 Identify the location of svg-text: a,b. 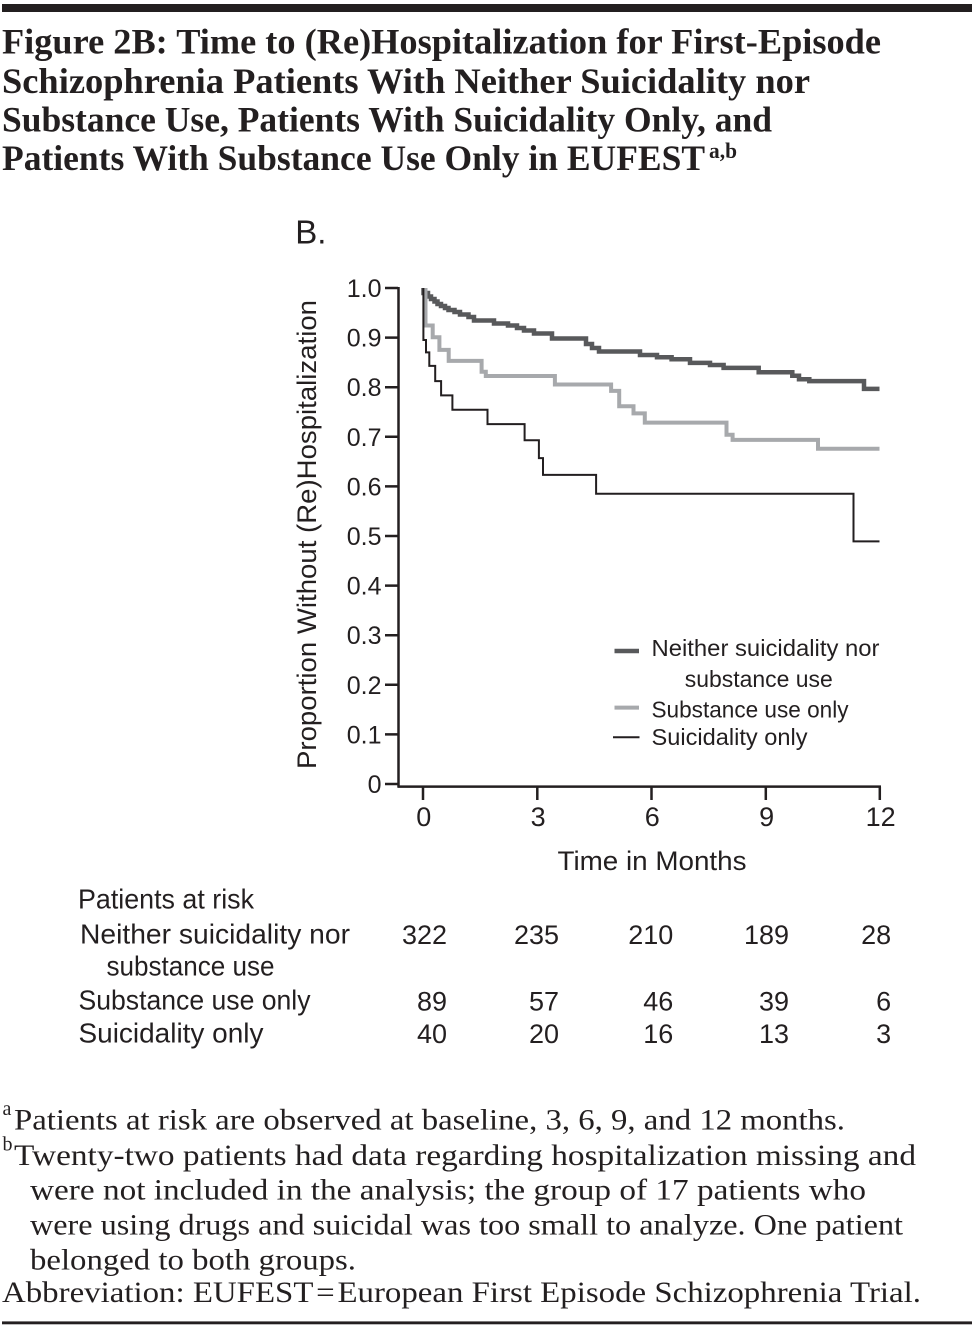
(723, 150).